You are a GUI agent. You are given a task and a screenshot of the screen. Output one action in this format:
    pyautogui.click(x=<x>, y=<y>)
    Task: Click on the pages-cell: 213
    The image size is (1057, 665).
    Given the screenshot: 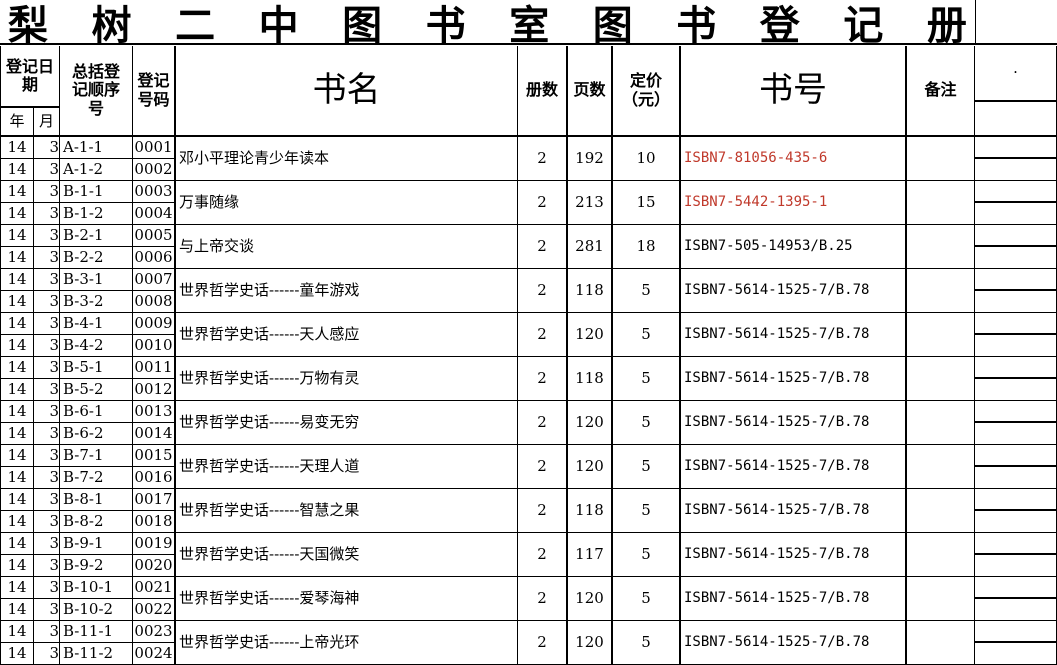 What is the action you would take?
    pyautogui.click(x=590, y=203)
    